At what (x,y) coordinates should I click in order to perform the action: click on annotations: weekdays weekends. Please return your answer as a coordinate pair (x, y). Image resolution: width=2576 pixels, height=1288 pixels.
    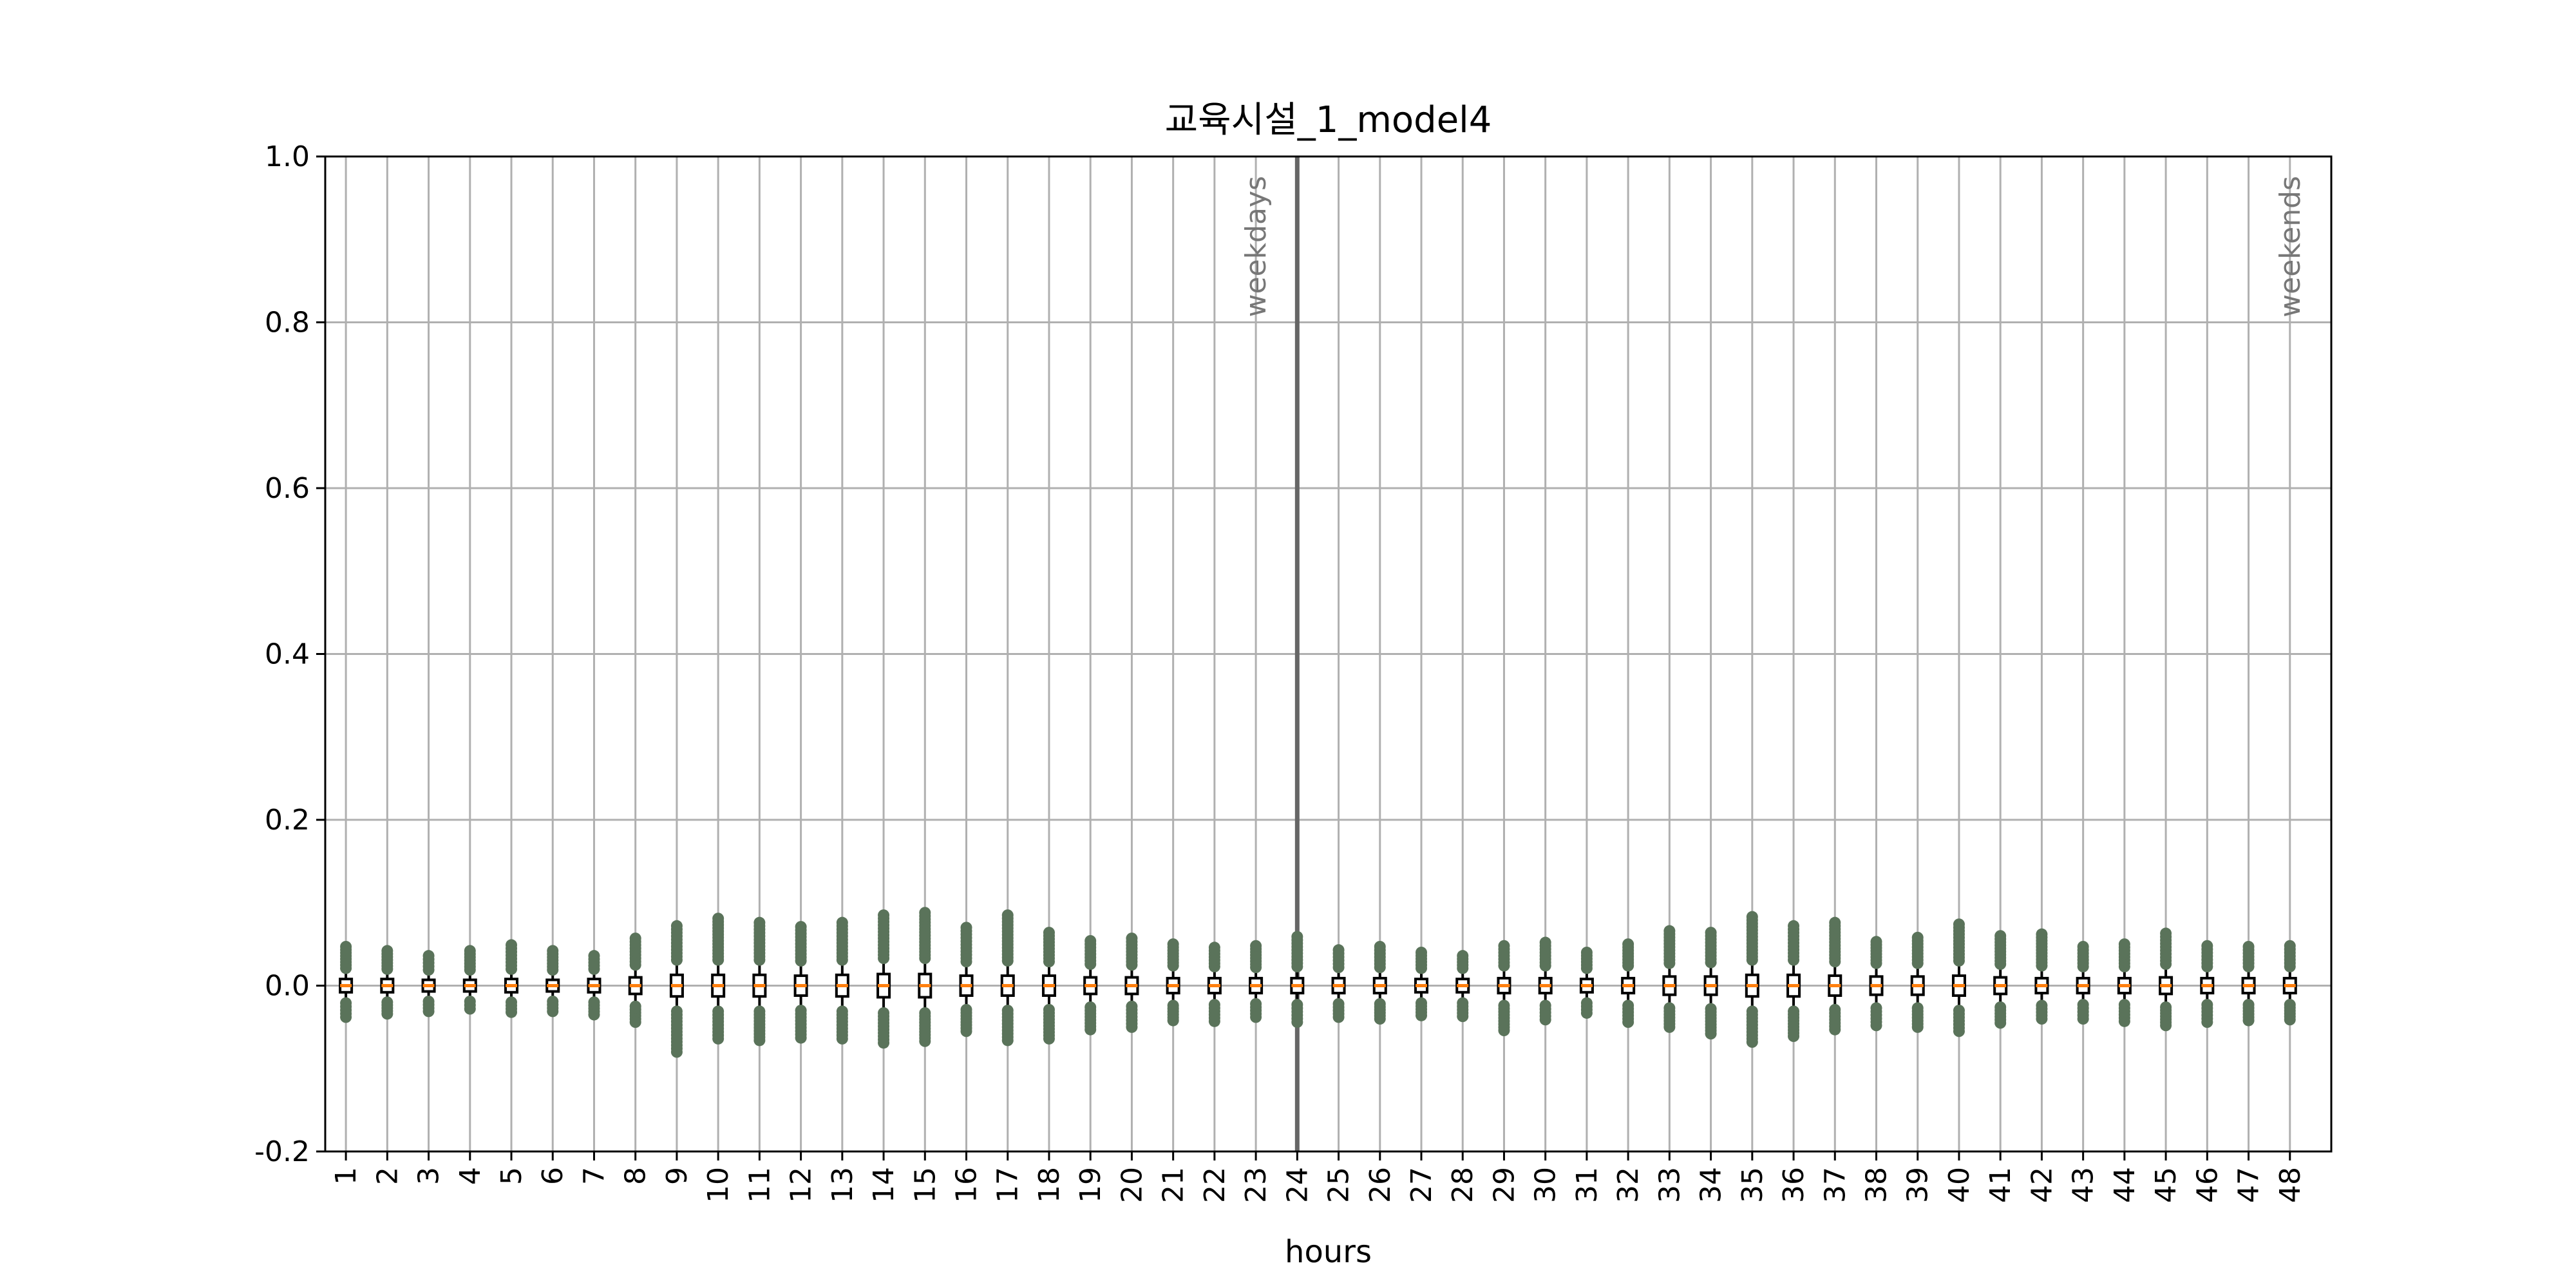
    Looking at the image, I should click on (1773, 247).